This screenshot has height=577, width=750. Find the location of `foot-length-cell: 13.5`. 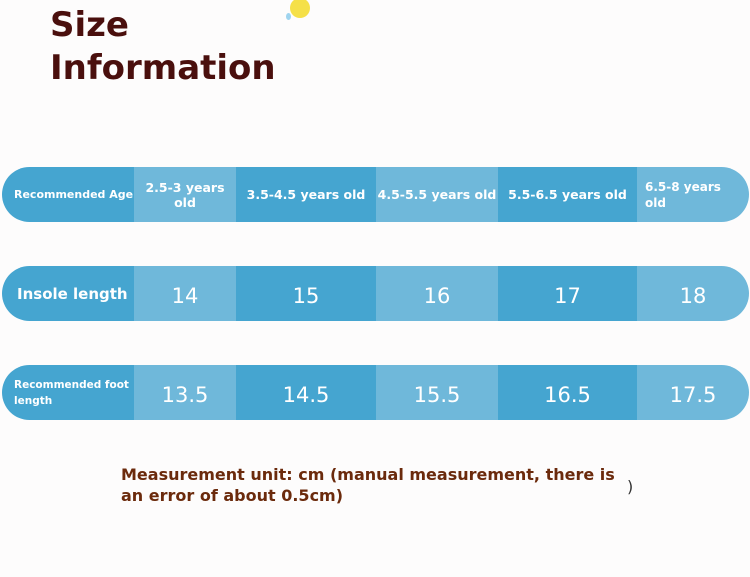

foot-length-cell: 13.5 is located at coordinates (185, 392).